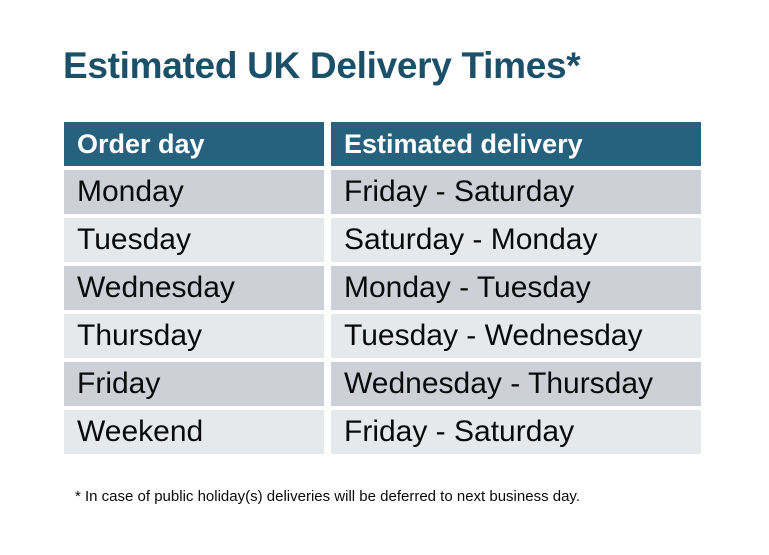 This screenshot has height=555, width=769. I want to click on order-day-cell: Thursday, so click(194, 336).